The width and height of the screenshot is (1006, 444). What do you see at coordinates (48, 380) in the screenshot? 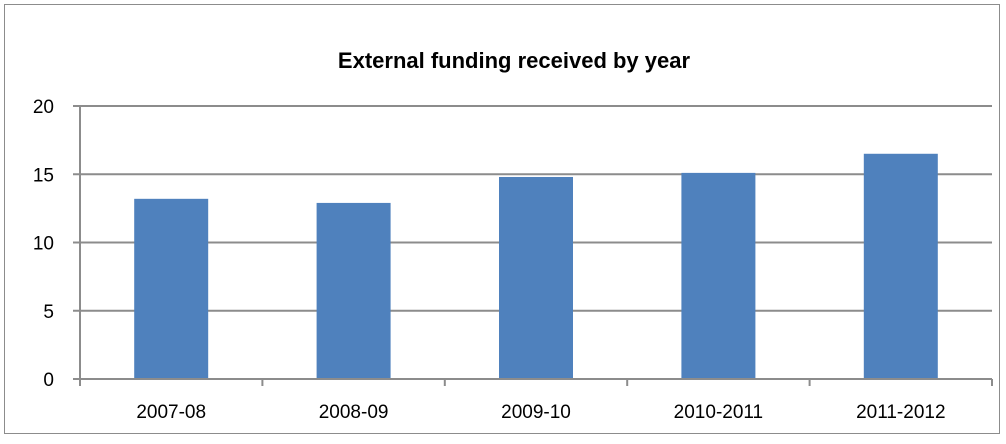
I see `y-tick-label: 0` at bounding box center [48, 380].